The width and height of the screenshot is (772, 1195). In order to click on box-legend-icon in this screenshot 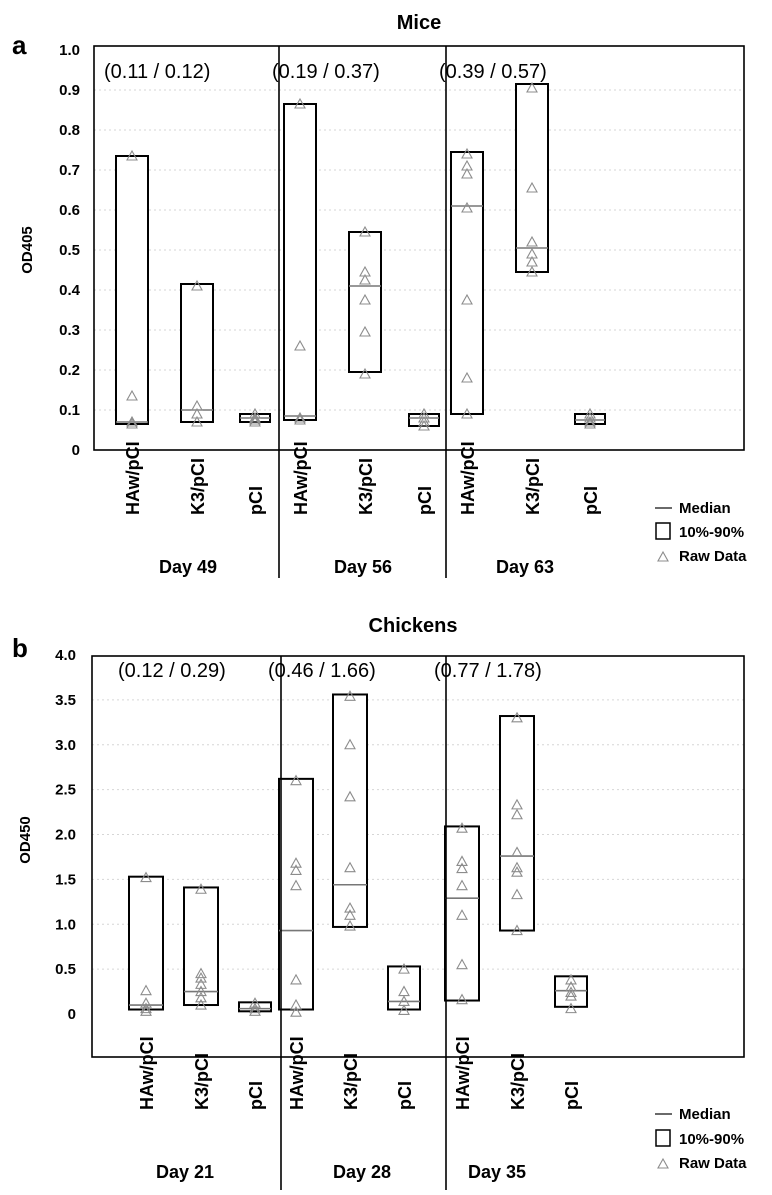, I will do `click(663, 531)`.